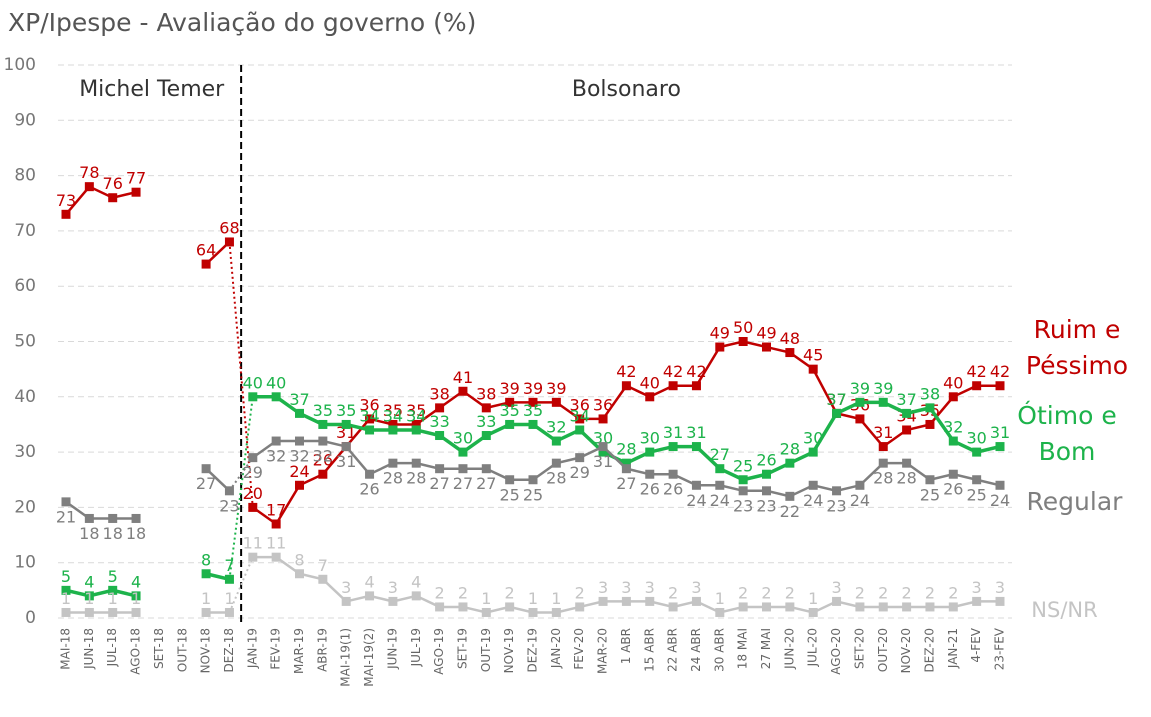 The height and width of the screenshot is (717, 1151). What do you see at coordinates (720, 333) in the screenshot?
I see `data-label: 49` at bounding box center [720, 333].